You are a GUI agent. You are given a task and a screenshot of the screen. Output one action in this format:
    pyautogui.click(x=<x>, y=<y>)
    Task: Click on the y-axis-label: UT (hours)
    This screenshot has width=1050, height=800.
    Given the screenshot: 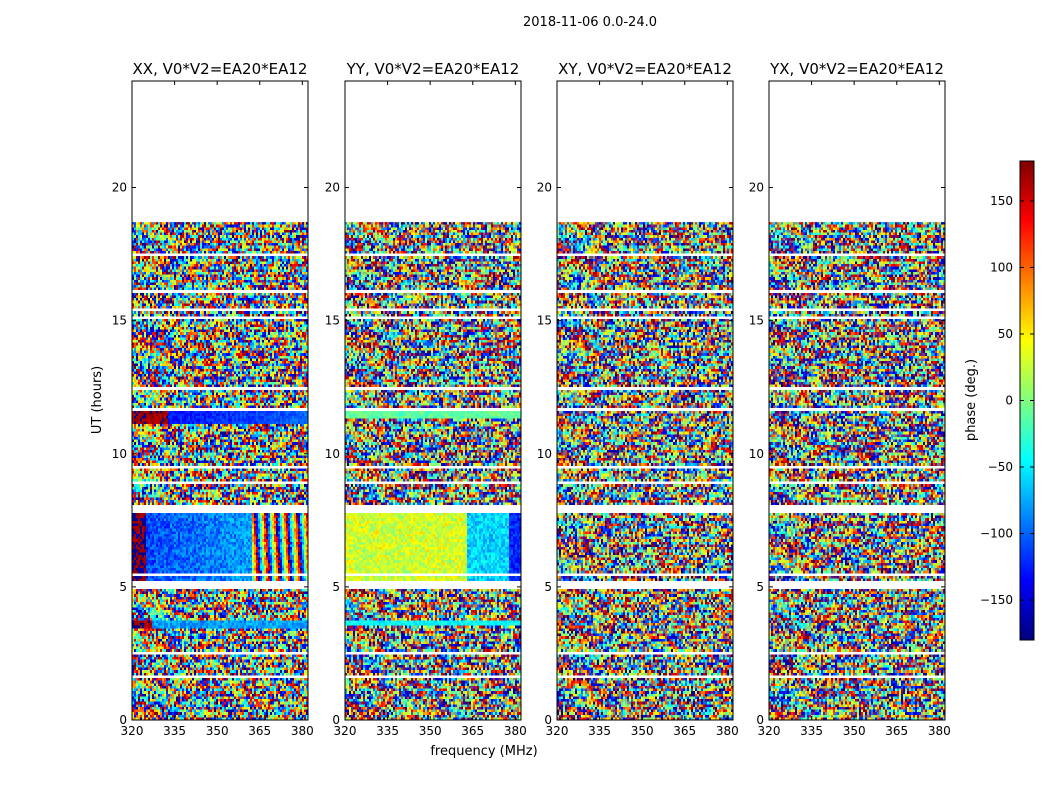 What is the action you would take?
    pyautogui.click(x=97, y=400)
    